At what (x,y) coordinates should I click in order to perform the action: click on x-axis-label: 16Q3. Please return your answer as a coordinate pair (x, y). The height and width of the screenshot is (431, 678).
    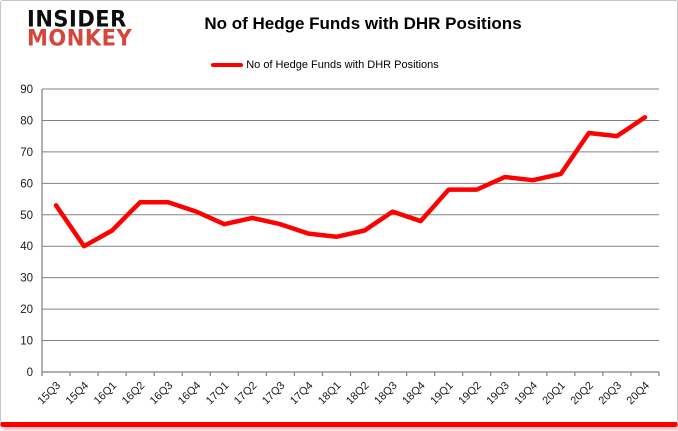
    Looking at the image, I should click on (162, 394).